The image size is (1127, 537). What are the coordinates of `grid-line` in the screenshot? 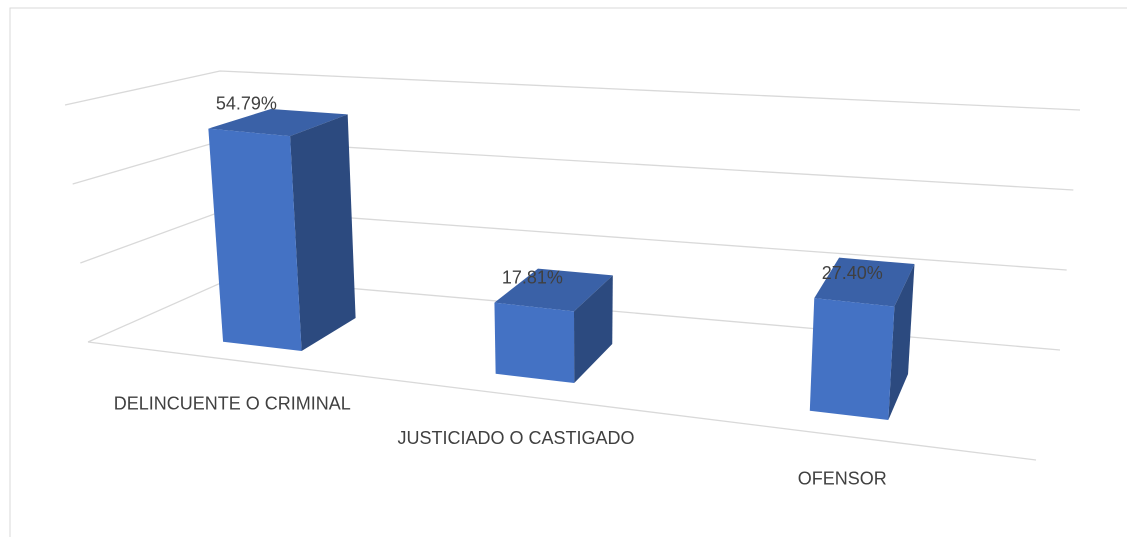 It's located at (572, 90).